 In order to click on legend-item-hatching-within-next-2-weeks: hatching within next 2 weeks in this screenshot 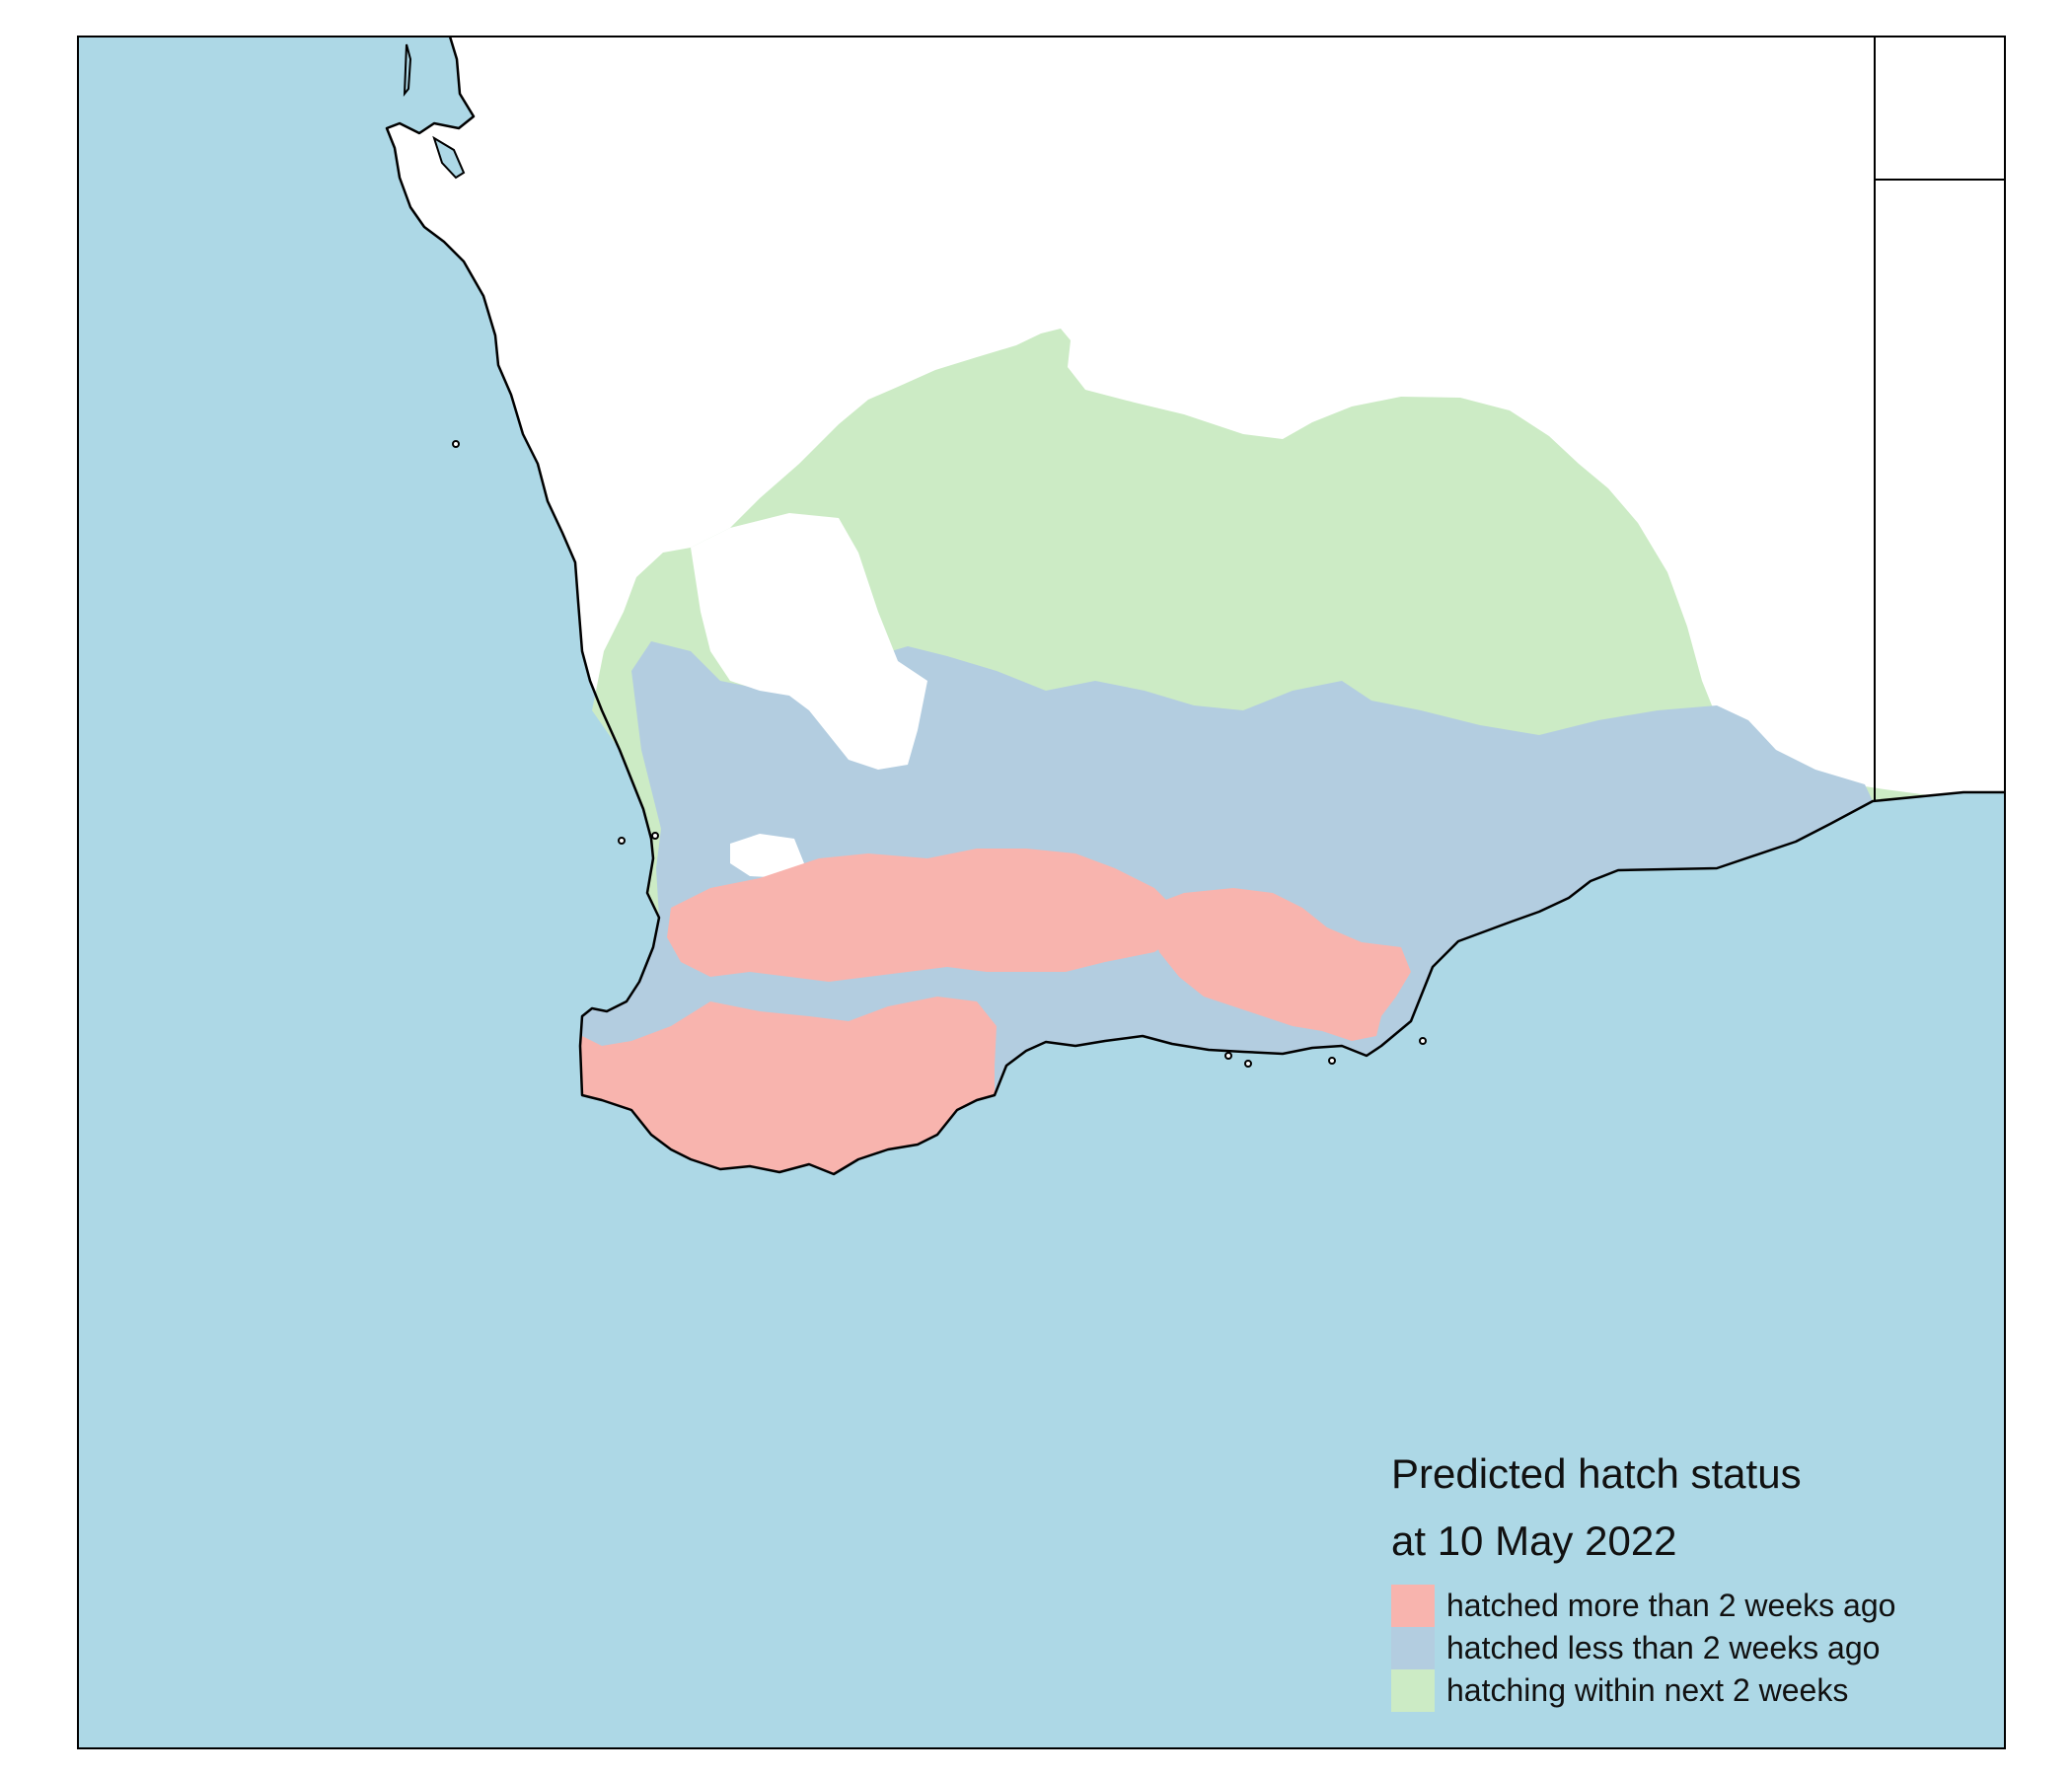, I will do `click(1687, 1691)`.